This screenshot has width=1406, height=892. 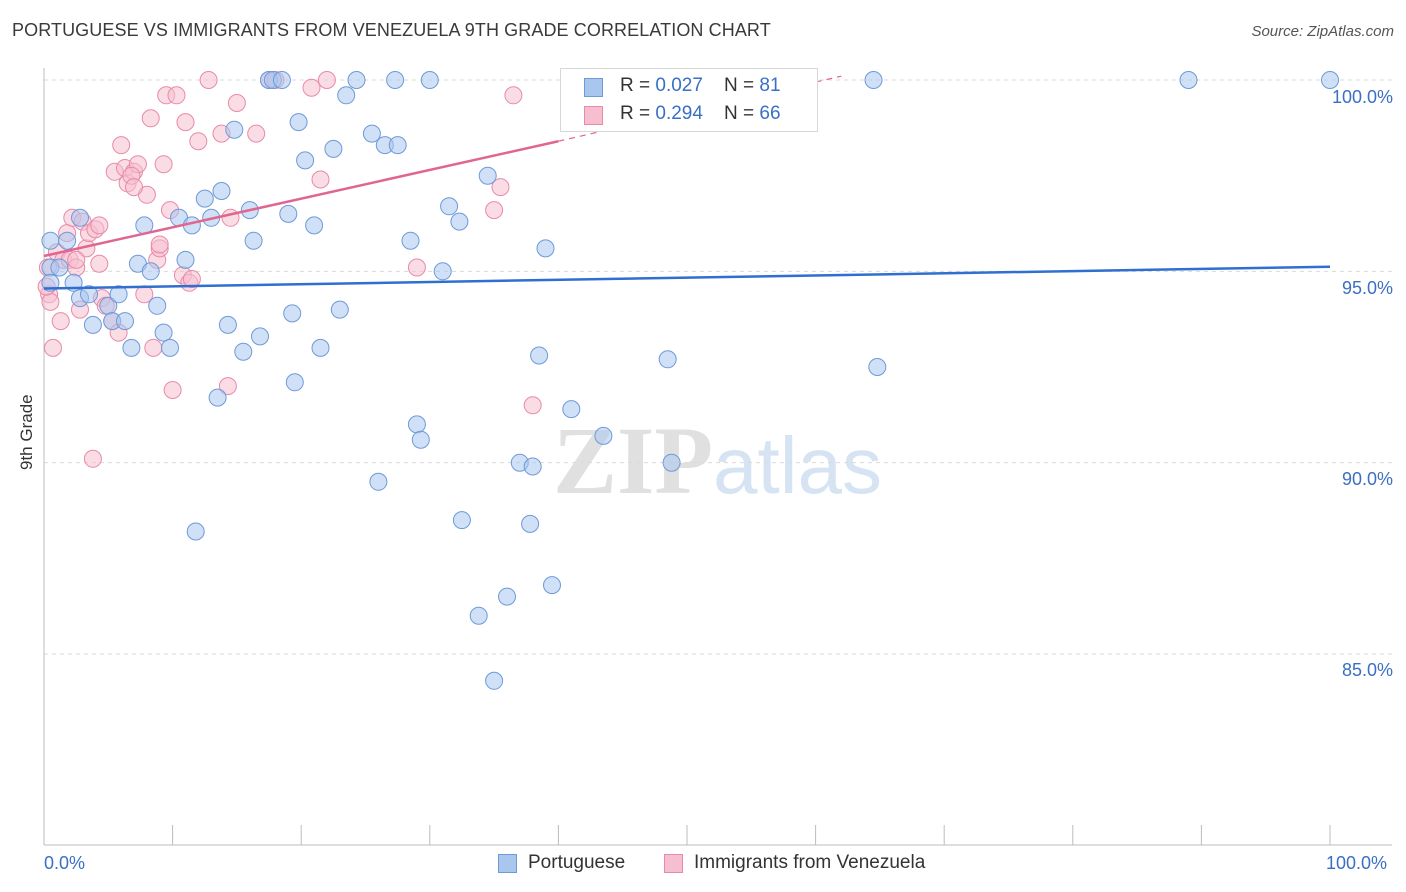 I want to click on legend-n-value: 66, so click(x=770, y=113).